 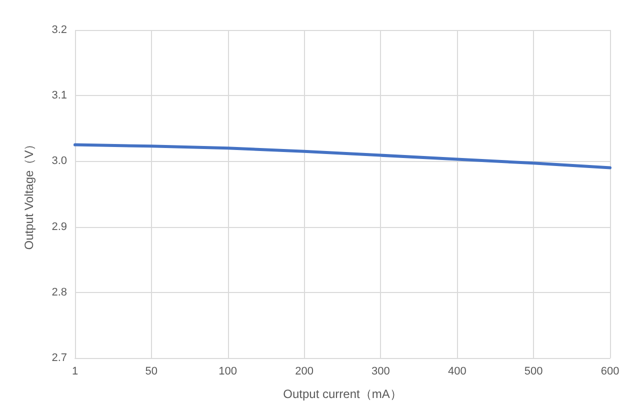 What do you see at coordinates (381, 372) in the screenshot?
I see `x-tick-label: 300` at bounding box center [381, 372].